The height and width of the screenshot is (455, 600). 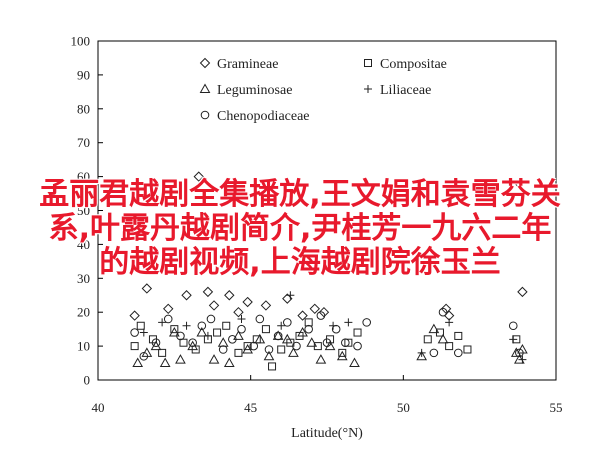 What do you see at coordinates (83, 176) in the screenshot?
I see `y-tick-label: 60` at bounding box center [83, 176].